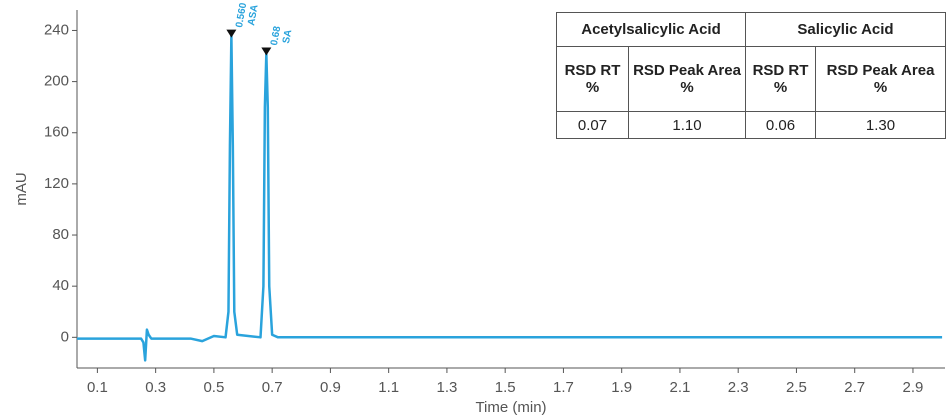 Image resolution: width=951 pixels, height=419 pixels. Describe the element at coordinates (56, 29) in the screenshot. I see `y-tick-label: 240` at that location.